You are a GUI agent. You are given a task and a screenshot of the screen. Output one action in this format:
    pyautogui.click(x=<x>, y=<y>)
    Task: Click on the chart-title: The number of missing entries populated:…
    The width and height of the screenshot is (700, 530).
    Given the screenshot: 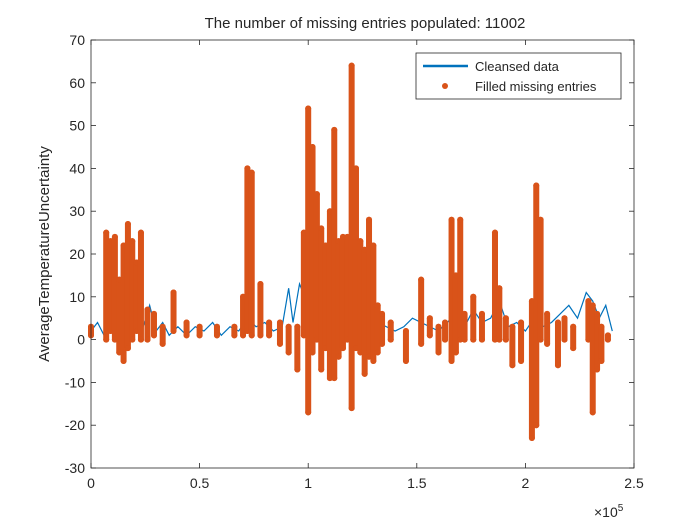 What is the action you would take?
    pyautogui.click(x=365, y=23)
    